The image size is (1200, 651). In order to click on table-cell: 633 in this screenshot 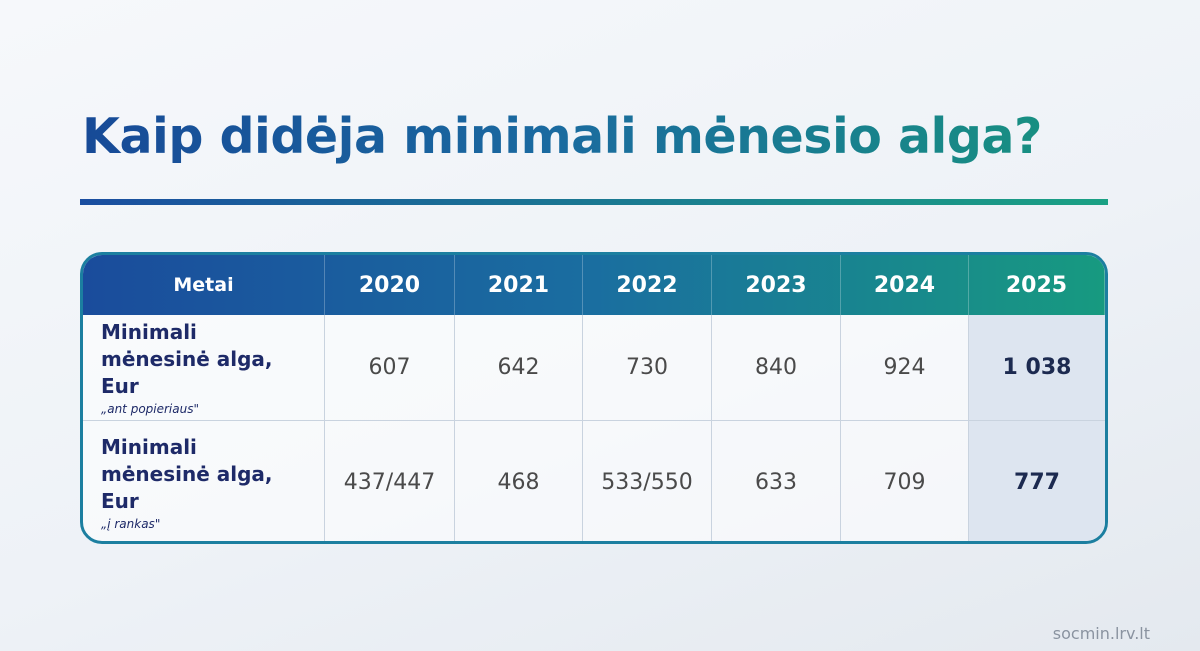, I will do `click(776, 481)`.